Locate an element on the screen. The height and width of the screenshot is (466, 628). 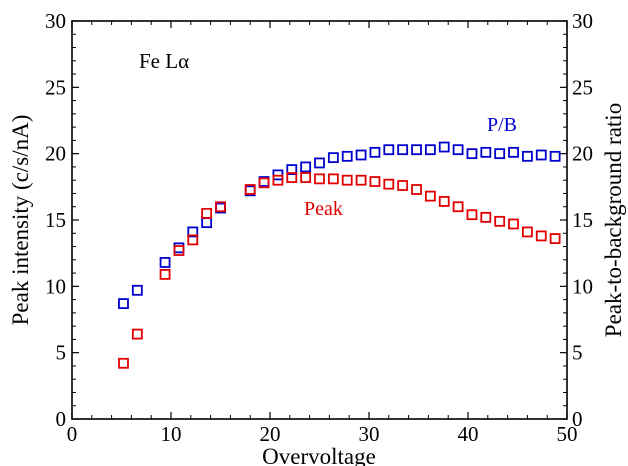
y-tick-label-left: 0 is located at coordinates (61, 419).